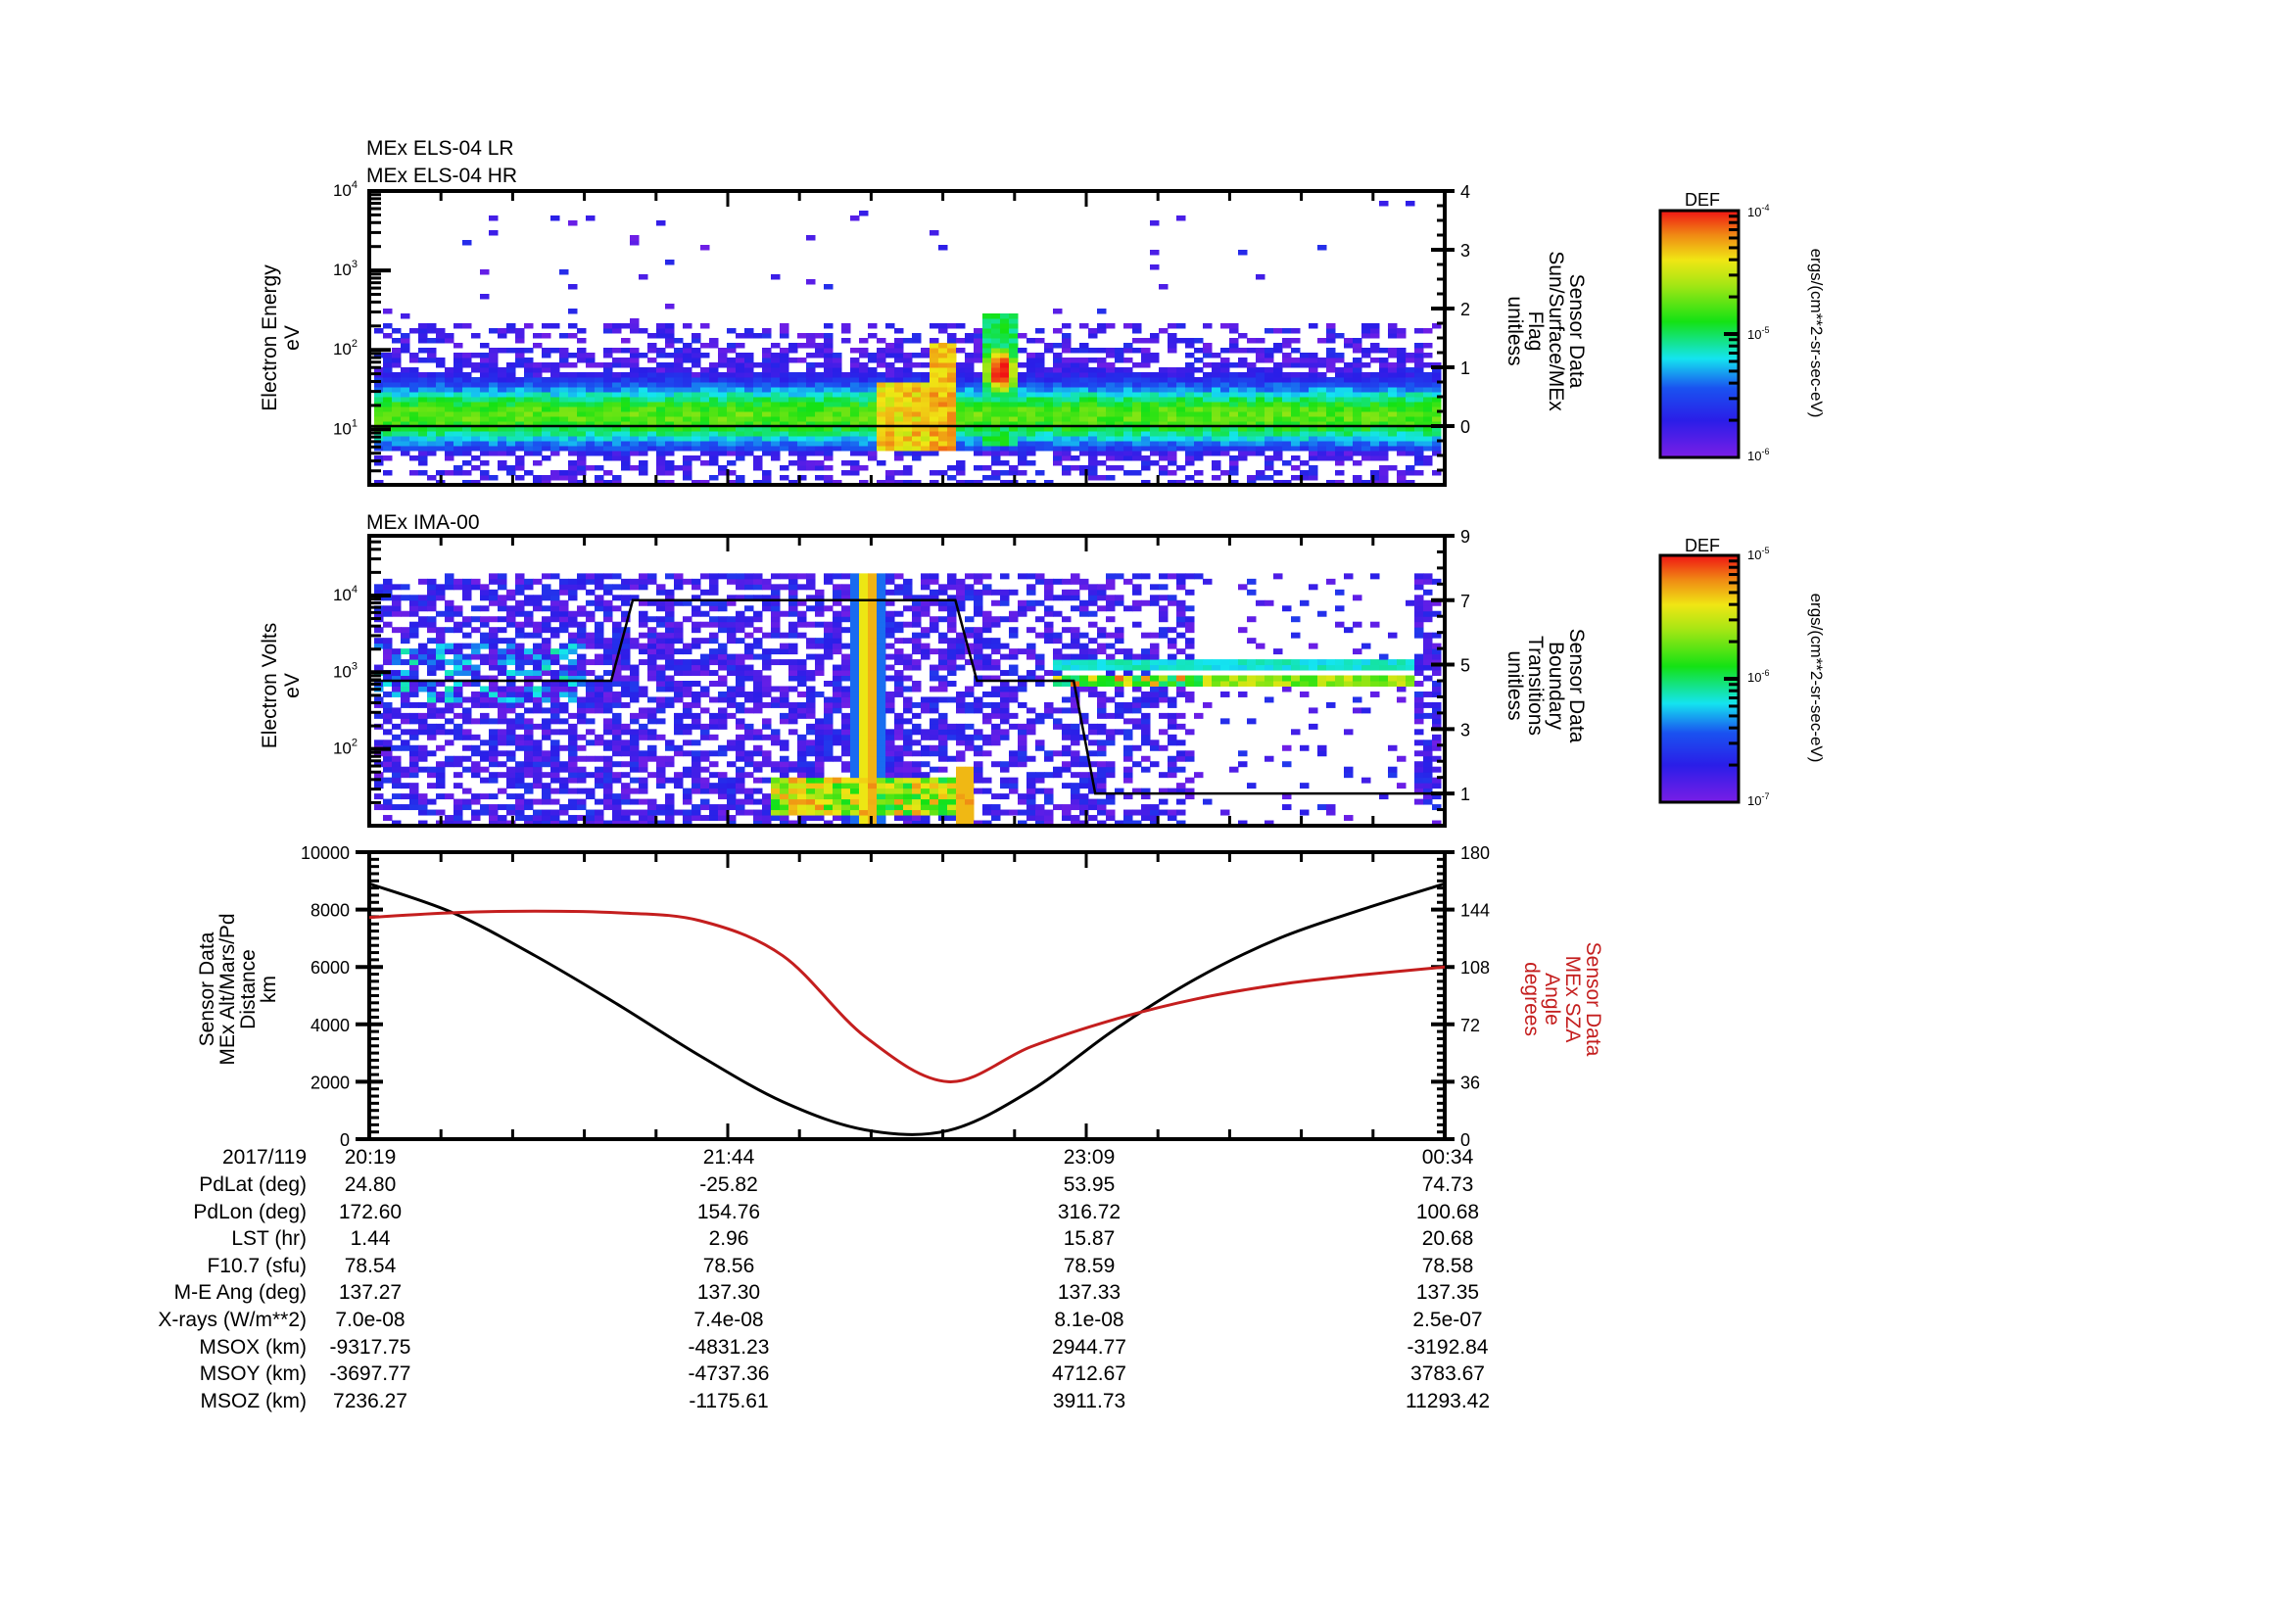 The height and width of the screenshot is (1624, 2291). I want to click on ephemeris-value: -1175.61, so click(728, 1401).